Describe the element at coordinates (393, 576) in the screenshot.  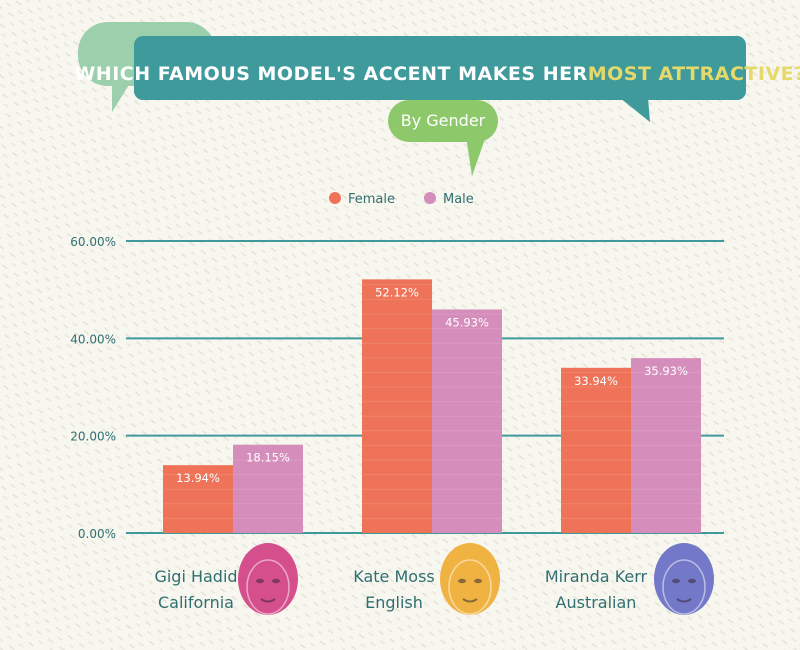
I see `category-label: Kate Moss` at that location.